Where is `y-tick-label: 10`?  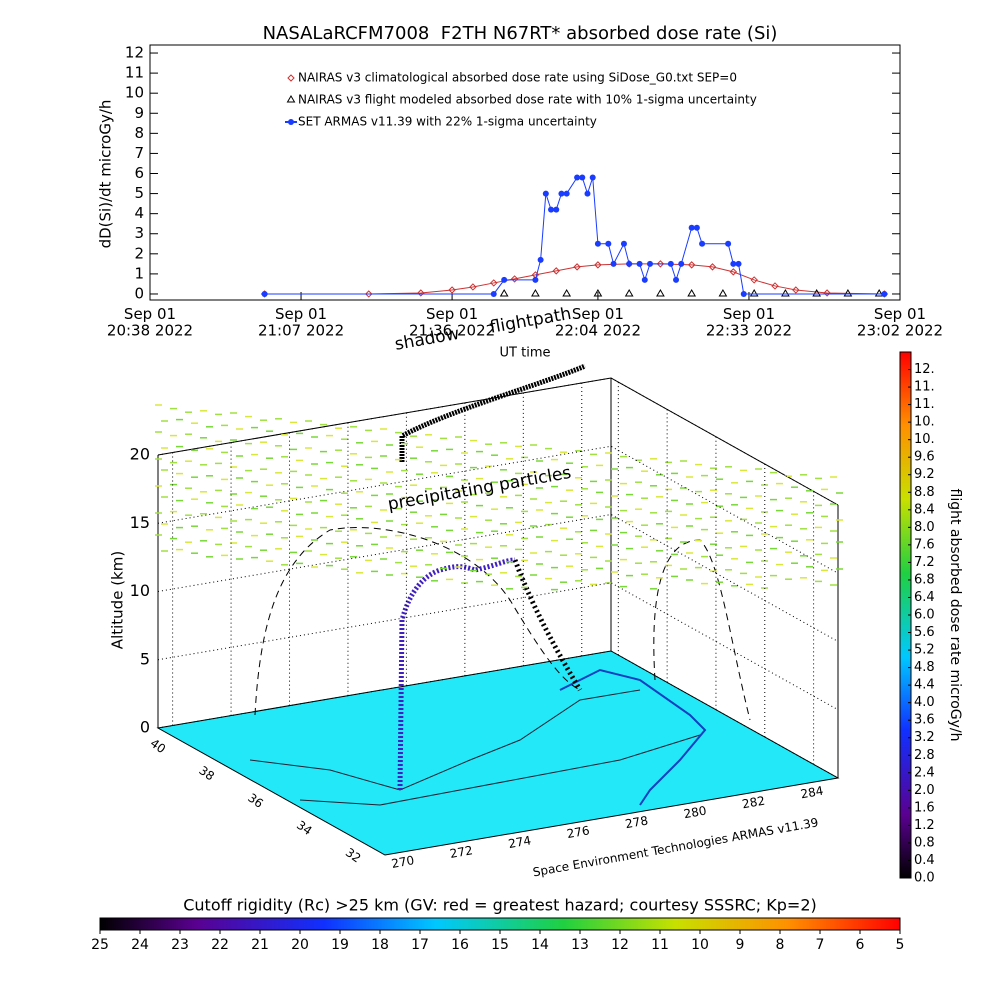
y-tick-label: 10 is located at coordinates (134, 93).